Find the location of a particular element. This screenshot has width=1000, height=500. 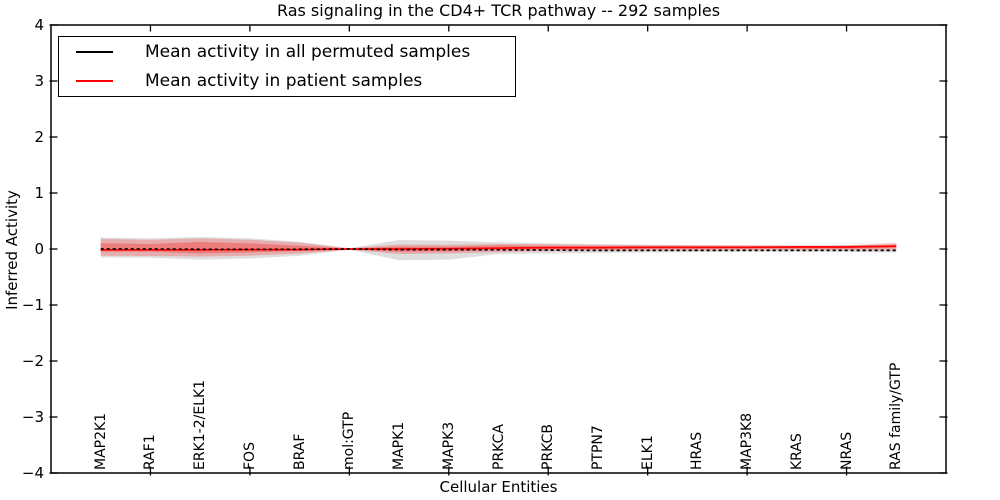

x-axis-title: Cellular Entities is located at coordinates (498, 487).